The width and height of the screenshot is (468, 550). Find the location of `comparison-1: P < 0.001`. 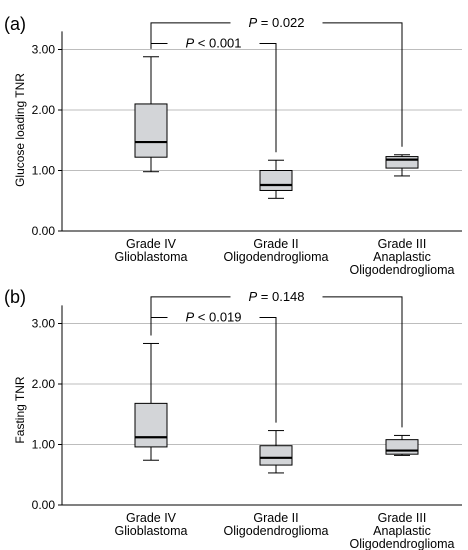

comparison-1: P < 0.001 is located at coordinates (213, 94).